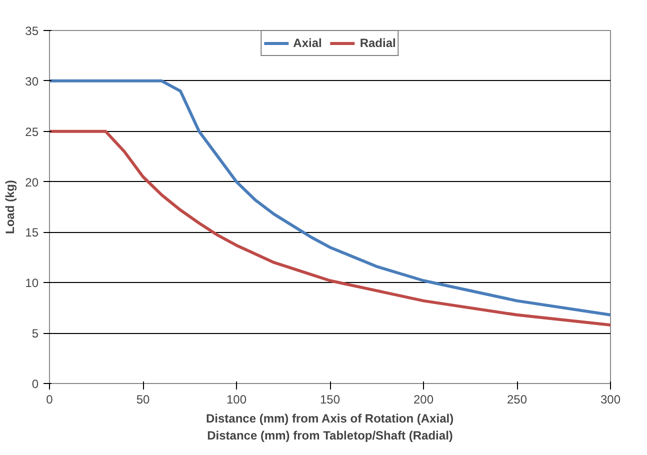 The height and width of the screenshot is (455, 647). I want to click on y-axis-title: Load (kg), so click(10, 207).